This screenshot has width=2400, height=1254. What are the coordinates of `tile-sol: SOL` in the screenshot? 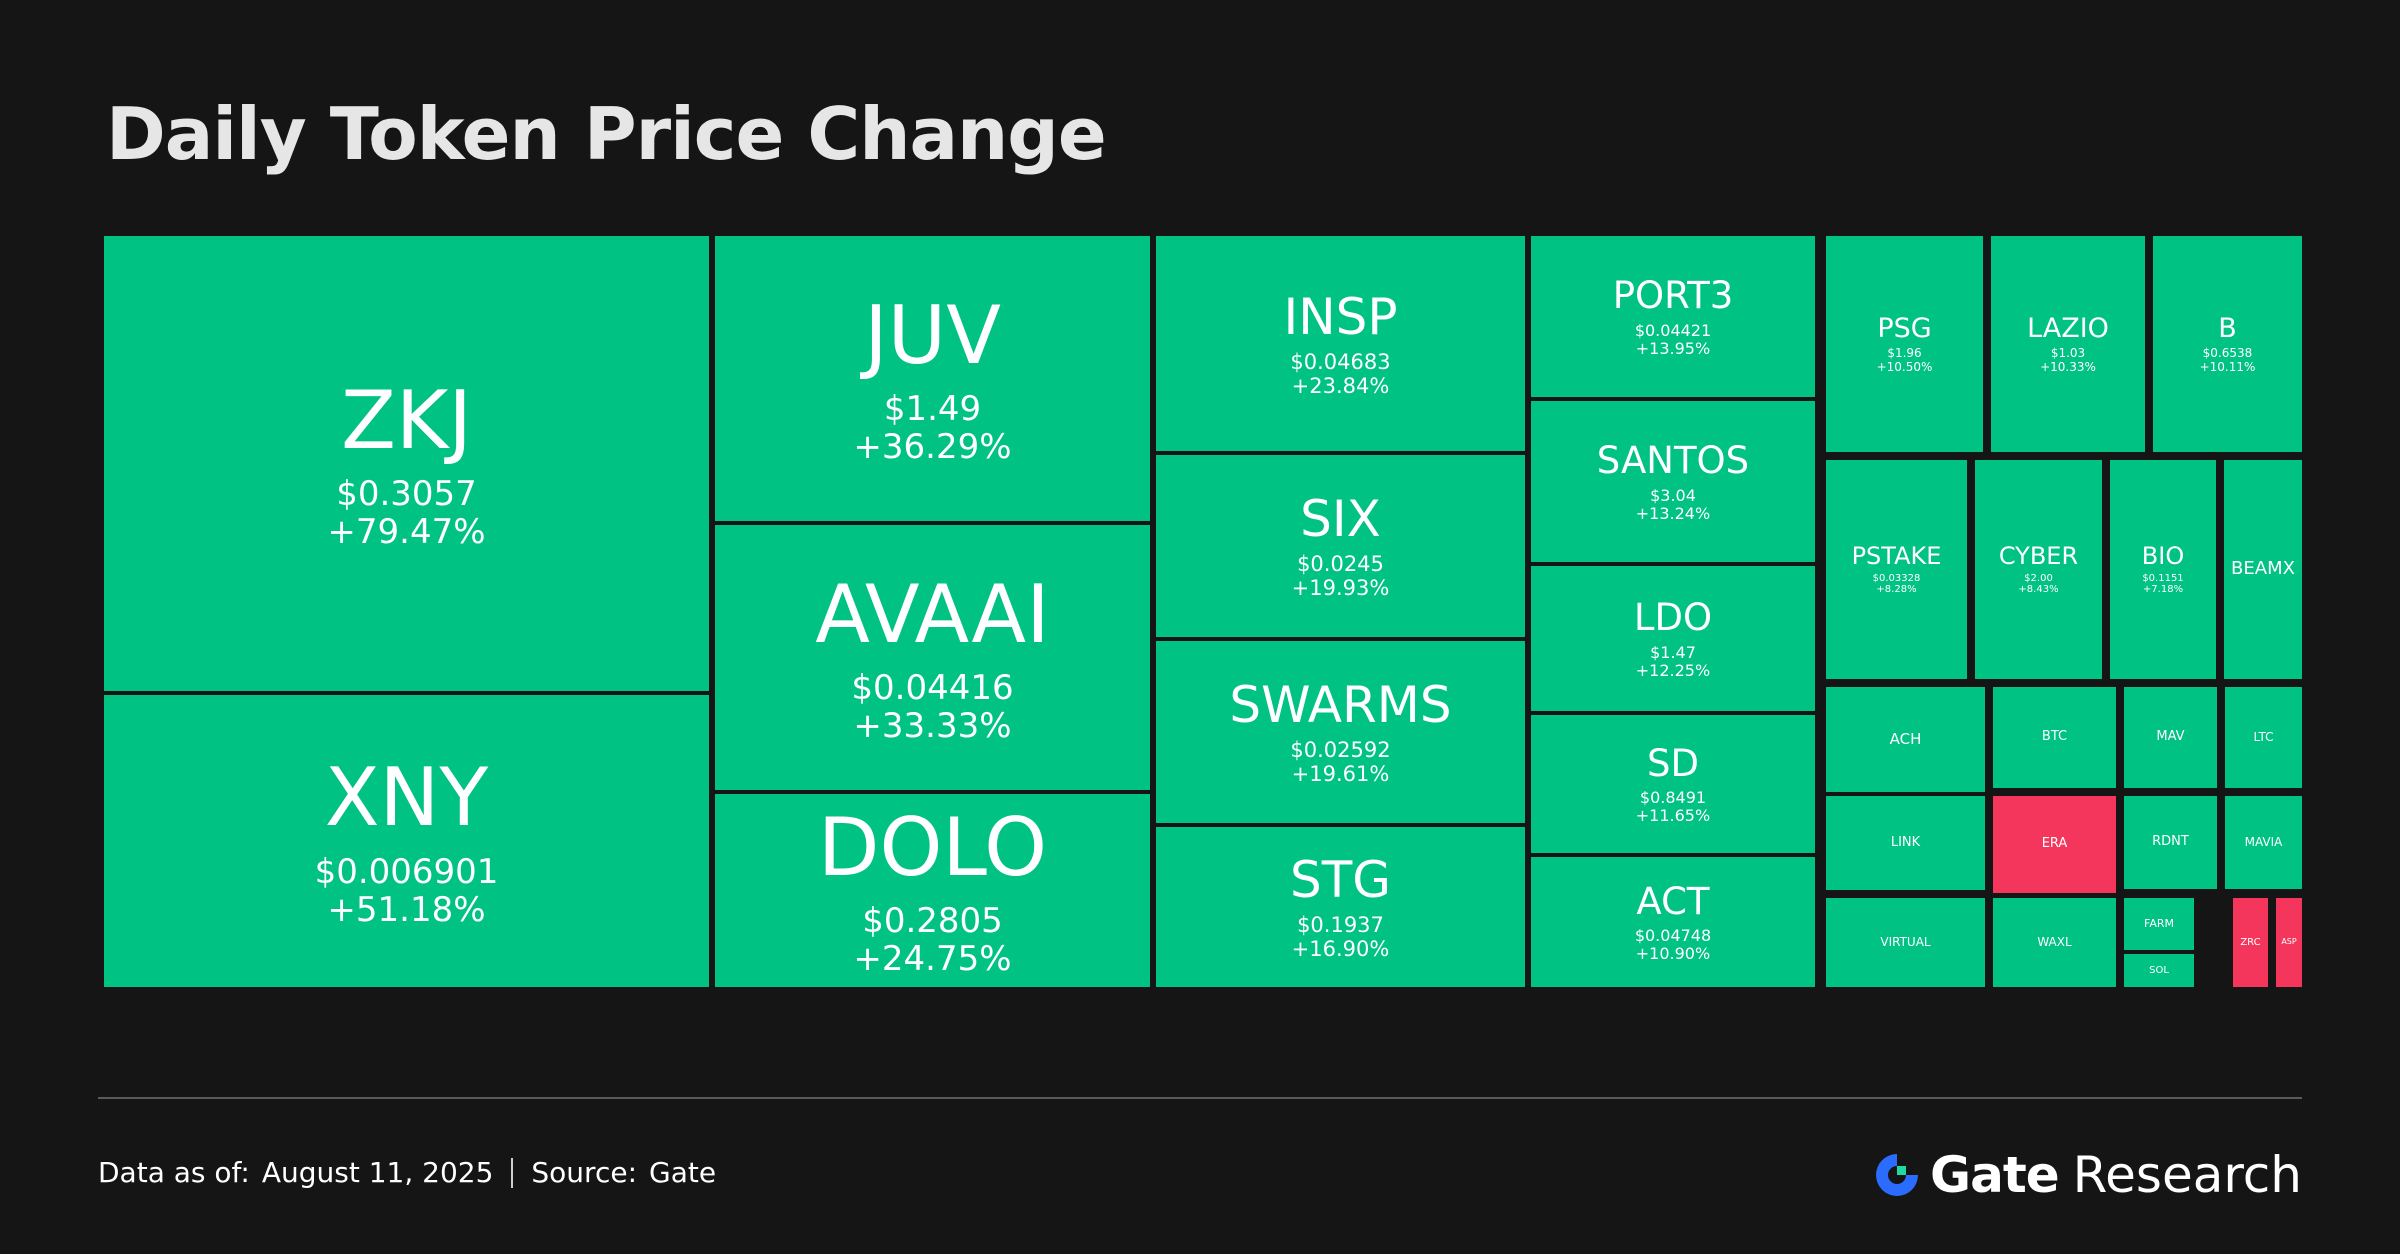 It's located at (2159, 970).